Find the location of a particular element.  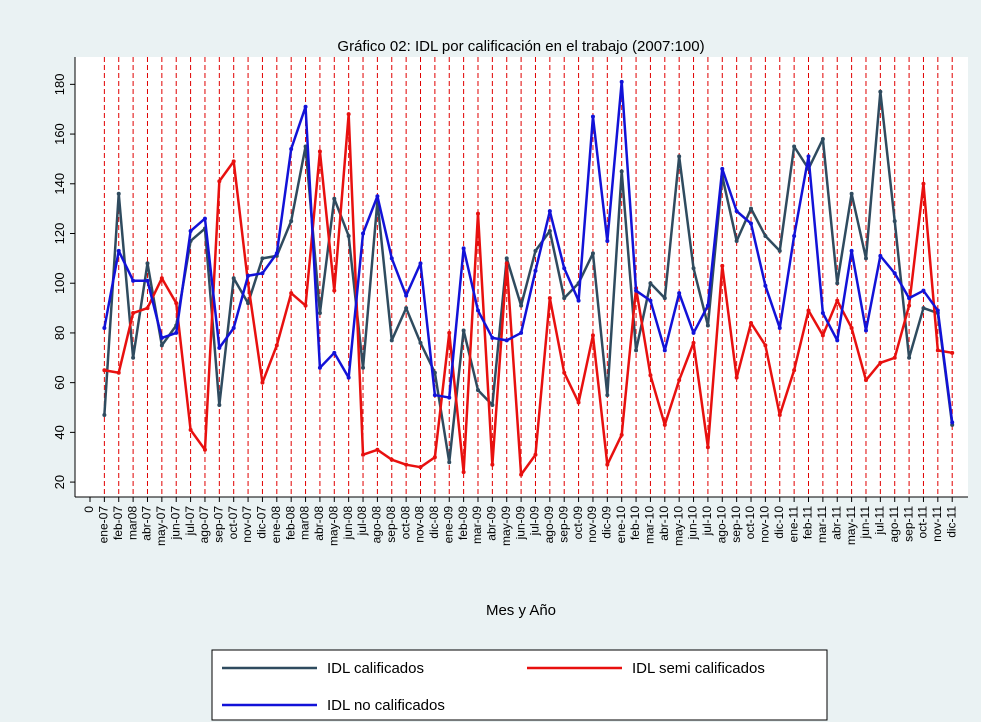

x-tick-label: feb-10 is located at coordinates (635, 523).